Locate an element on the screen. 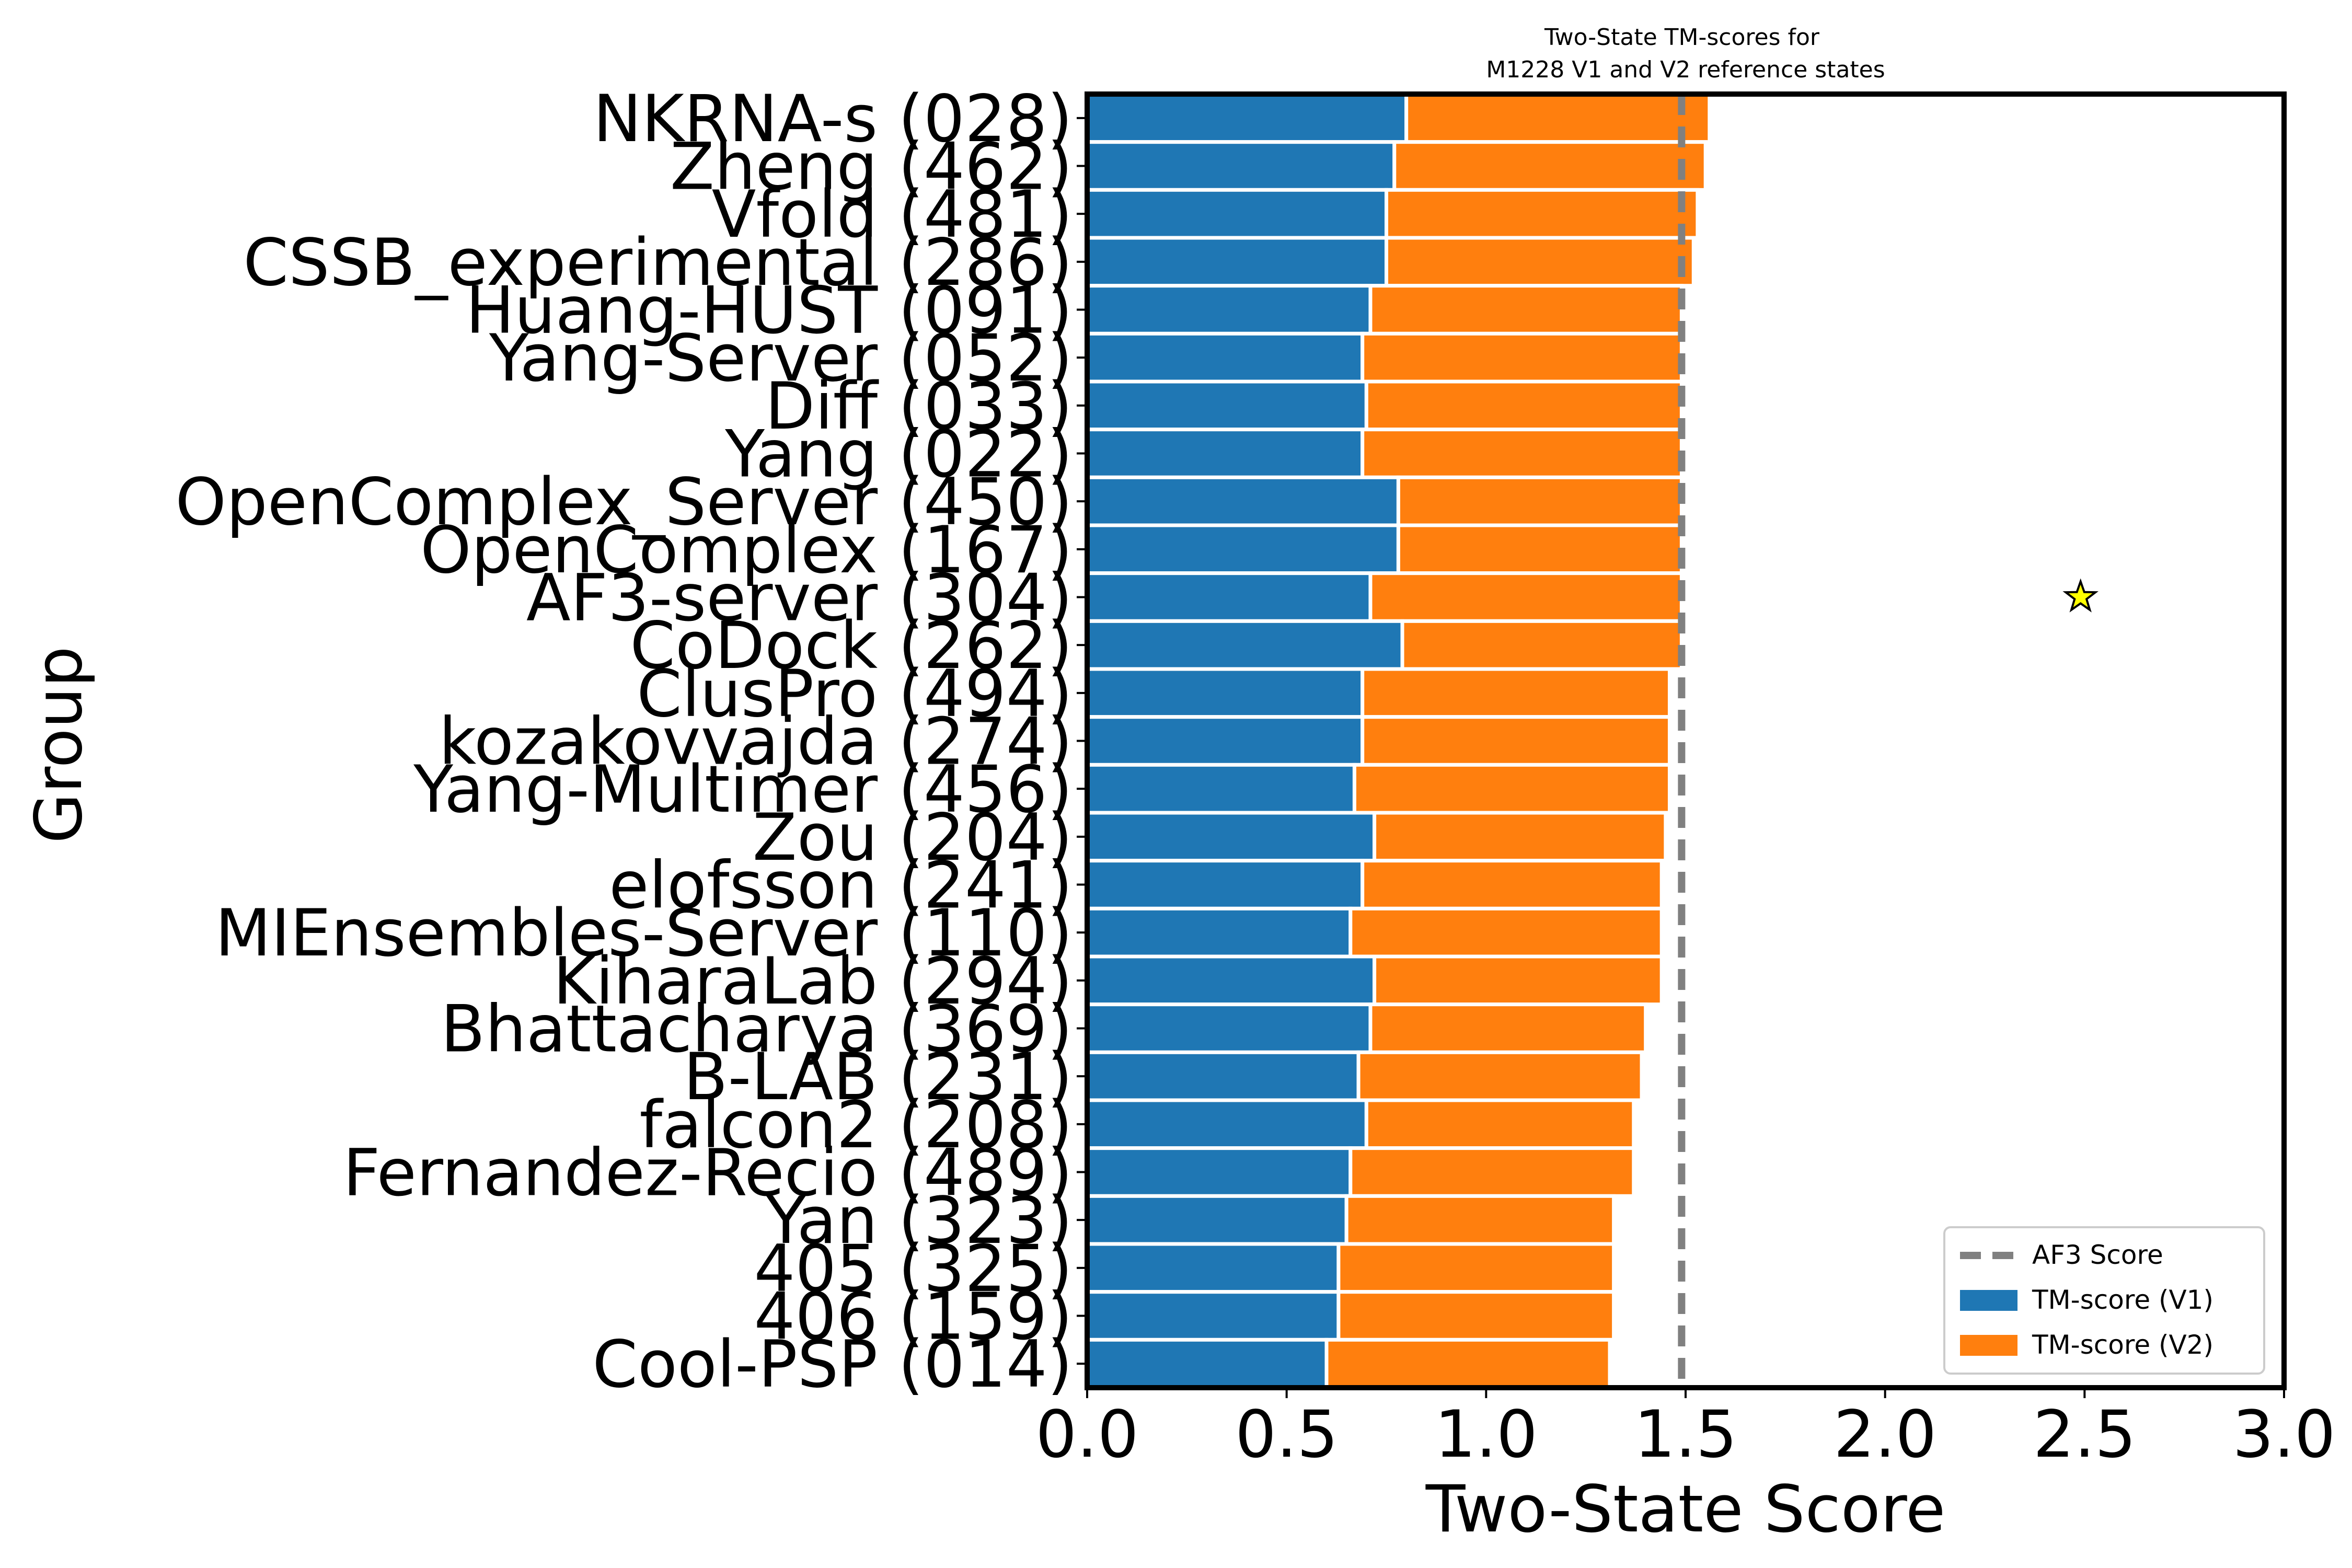 The height and width of the screenshot is (1568, 2352). x-tick-label: 2.0 is located at coordinates (1885, 1434).